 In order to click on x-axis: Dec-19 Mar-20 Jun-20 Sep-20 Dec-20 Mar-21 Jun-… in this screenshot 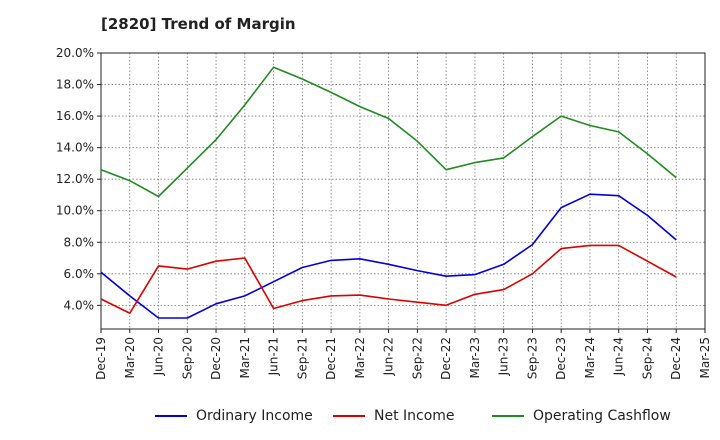, I will do `click(403, 354)`.